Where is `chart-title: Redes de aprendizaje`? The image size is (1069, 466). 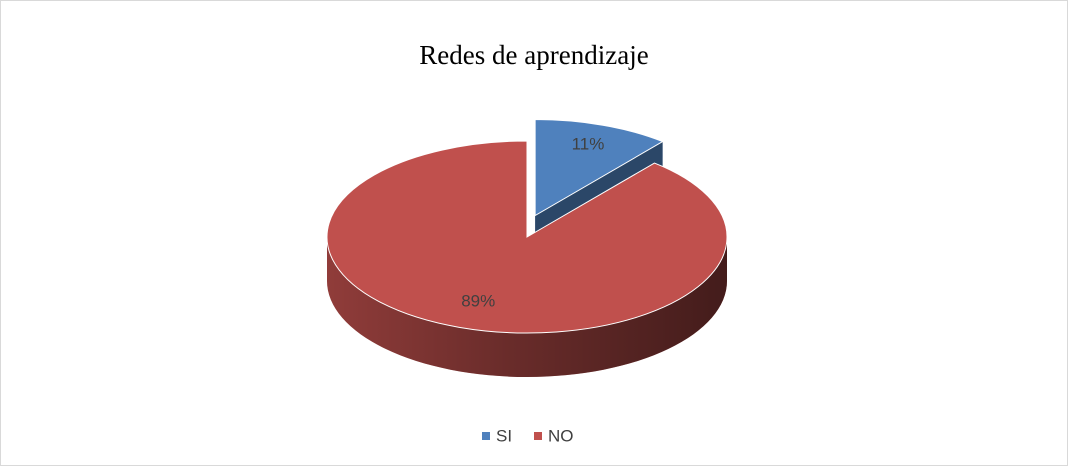
chart-title: Redes de aprendizaje is located at coordinates (533, 55).